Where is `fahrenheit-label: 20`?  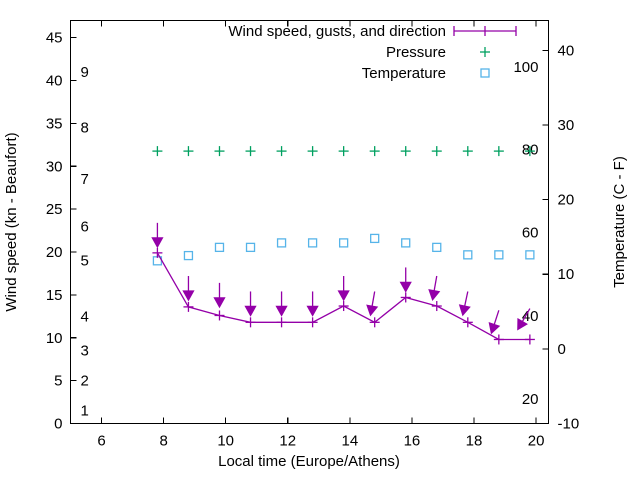 fahrenheit-label: 20 is located at coordinates (530, 399).